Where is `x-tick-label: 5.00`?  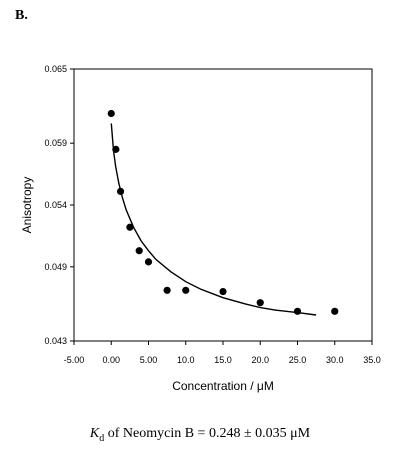
x-tick-label: 5.00 is located at coordinates (149, 360).